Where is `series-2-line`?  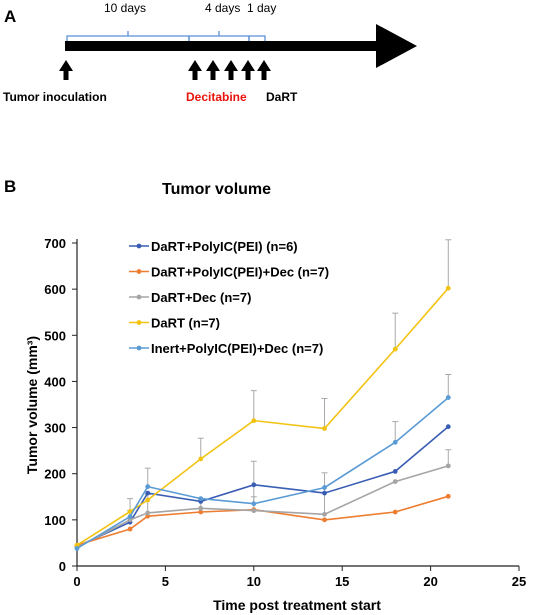 series-2-line is located at coordinates (262, 520).